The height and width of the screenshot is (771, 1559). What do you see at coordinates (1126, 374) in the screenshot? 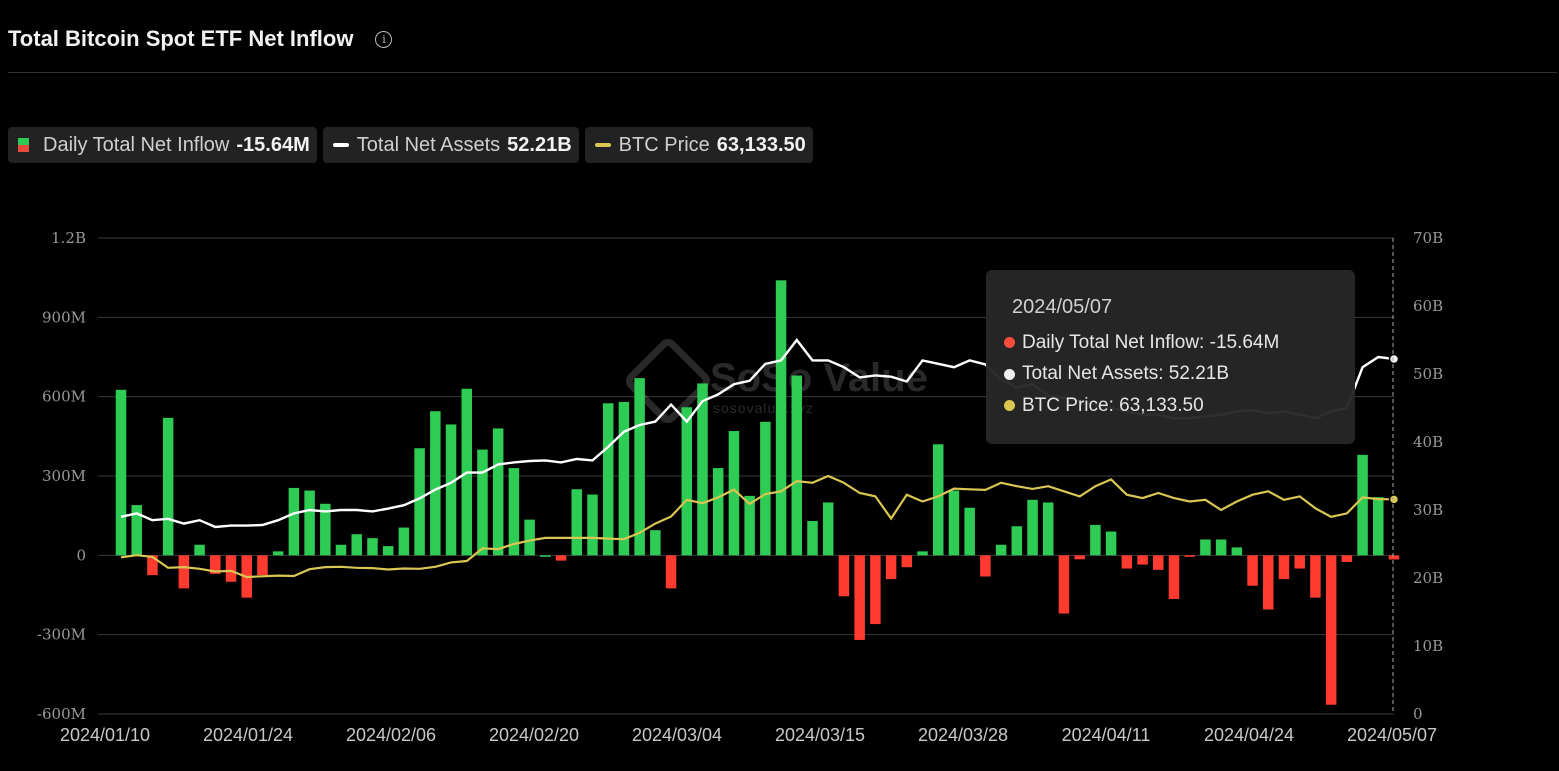
I see `tooltip-assets: Total Net Assets: 52.21B` at bounding box center [1126, 374].